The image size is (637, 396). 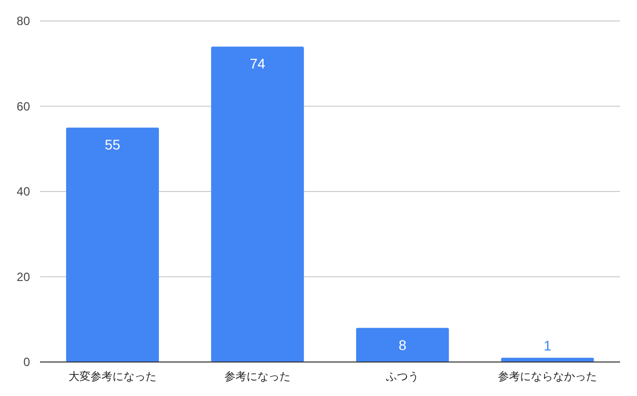 What do you see at coordinates (548, 346) in the screenshot?
I see `data-label: 1` at bounding box center [548, 346].